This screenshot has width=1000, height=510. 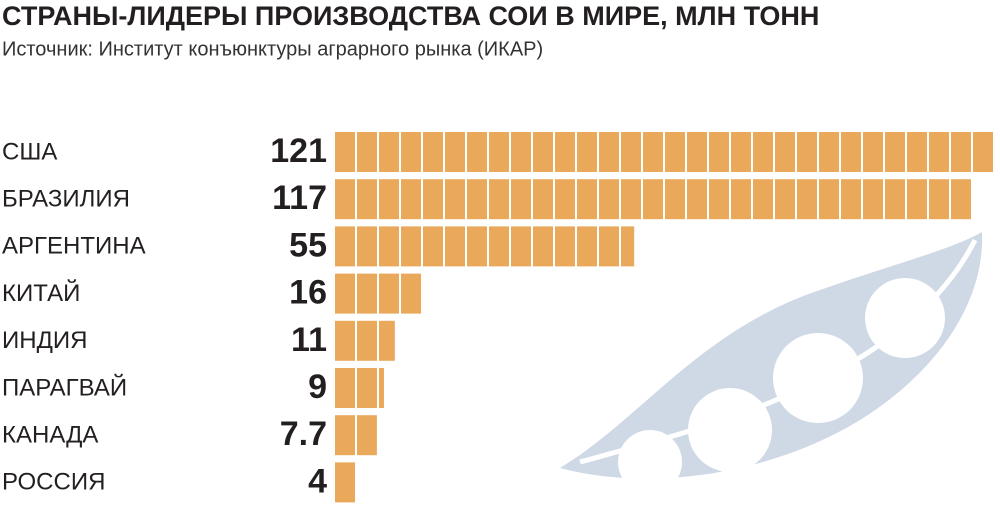 I want to click on value-label: 9, so click(x=317, y=387).